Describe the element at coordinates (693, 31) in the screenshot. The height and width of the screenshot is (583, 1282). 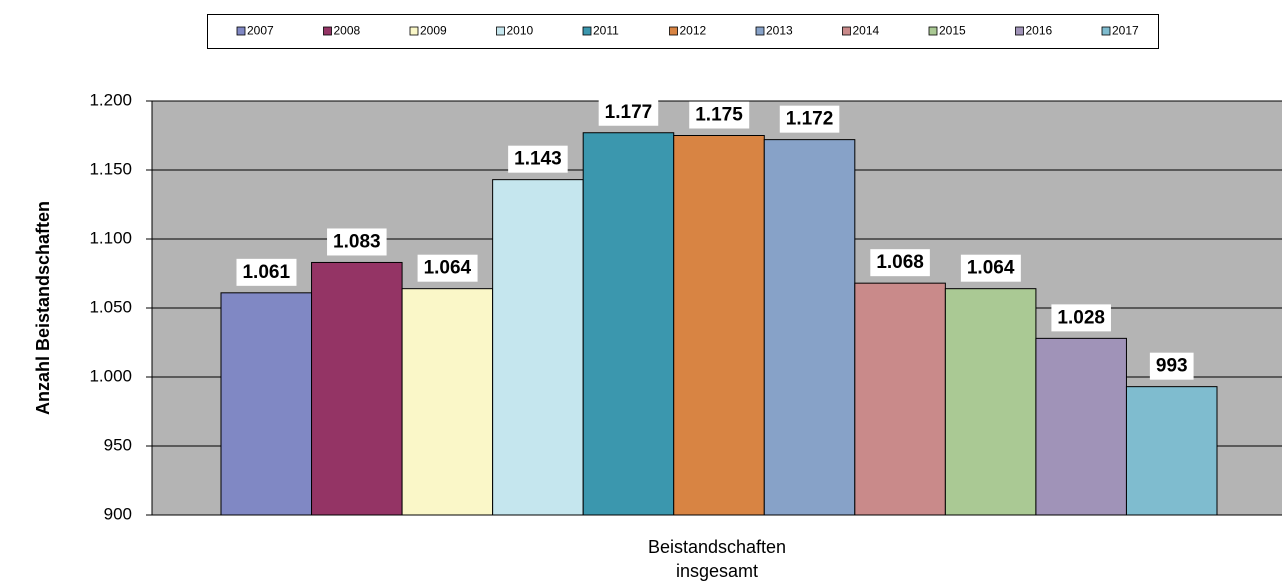
I see `legend-label: 2012` at that location.